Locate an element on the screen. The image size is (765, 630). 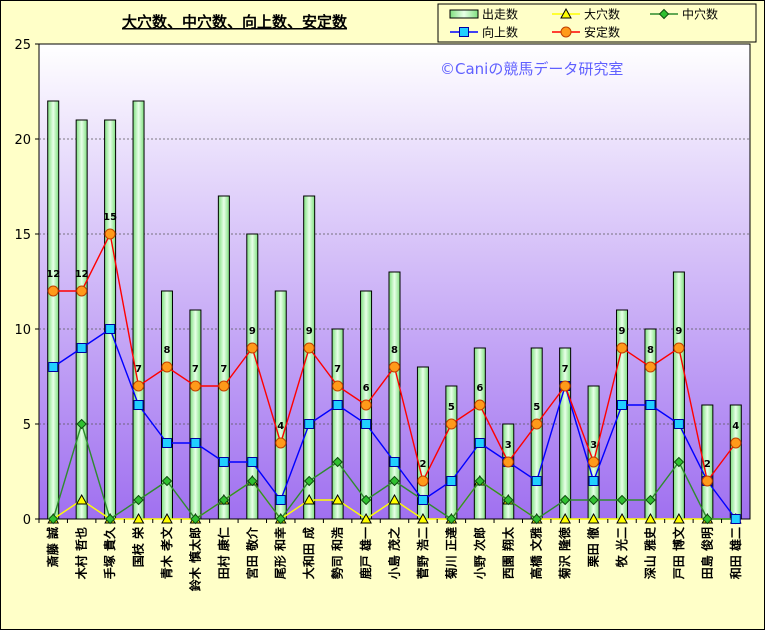
data-label: 9 is located at coordinates (252, 331).